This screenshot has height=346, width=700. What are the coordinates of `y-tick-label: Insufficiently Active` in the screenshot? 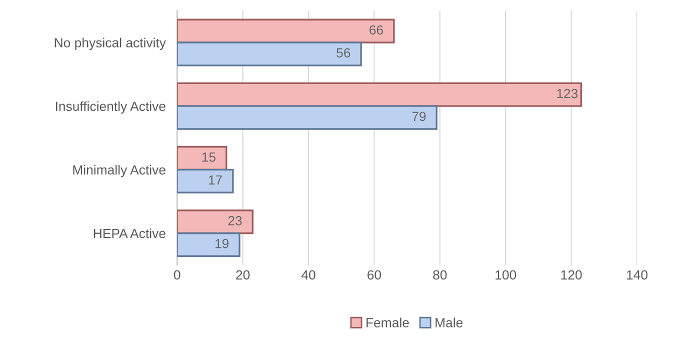 It's located at (111, 107).